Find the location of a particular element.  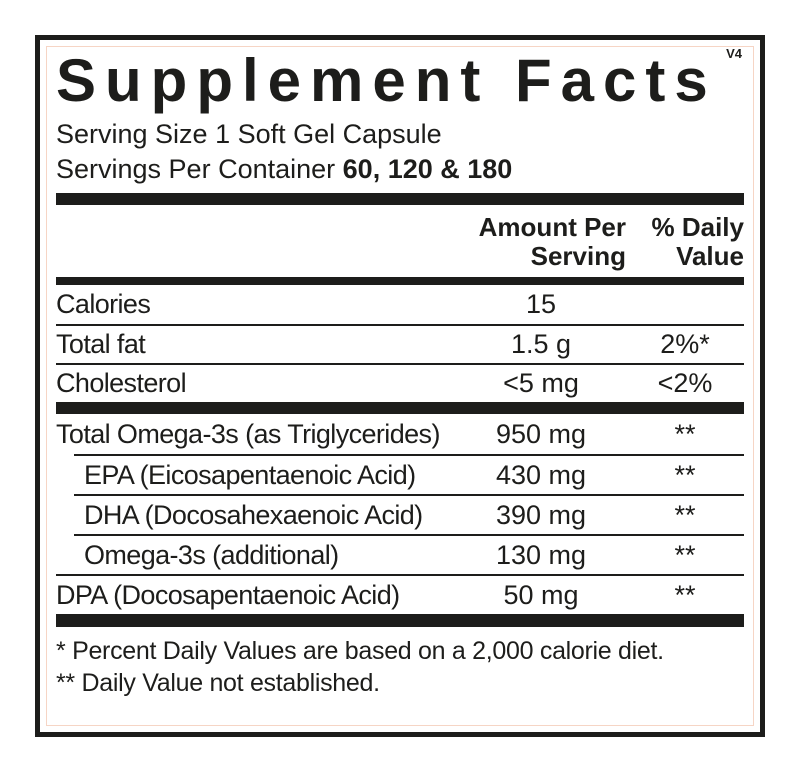

table-row-calories: Calories 15 is located at coordinates (400, 304).